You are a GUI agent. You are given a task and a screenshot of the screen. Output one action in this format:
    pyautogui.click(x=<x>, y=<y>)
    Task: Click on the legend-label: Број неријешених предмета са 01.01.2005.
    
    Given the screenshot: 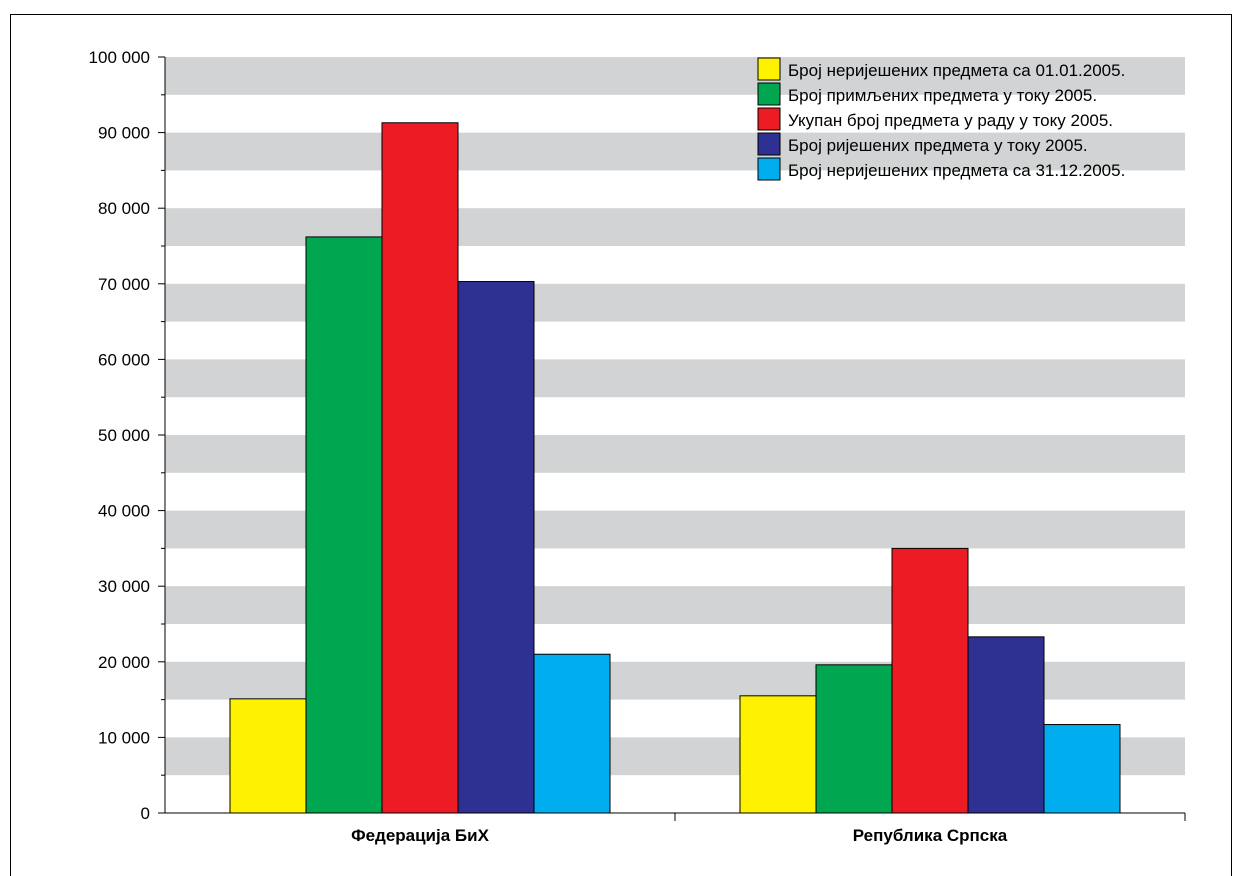 What is the action you would take?
    pyautogui.click(x=956, y=70)
    